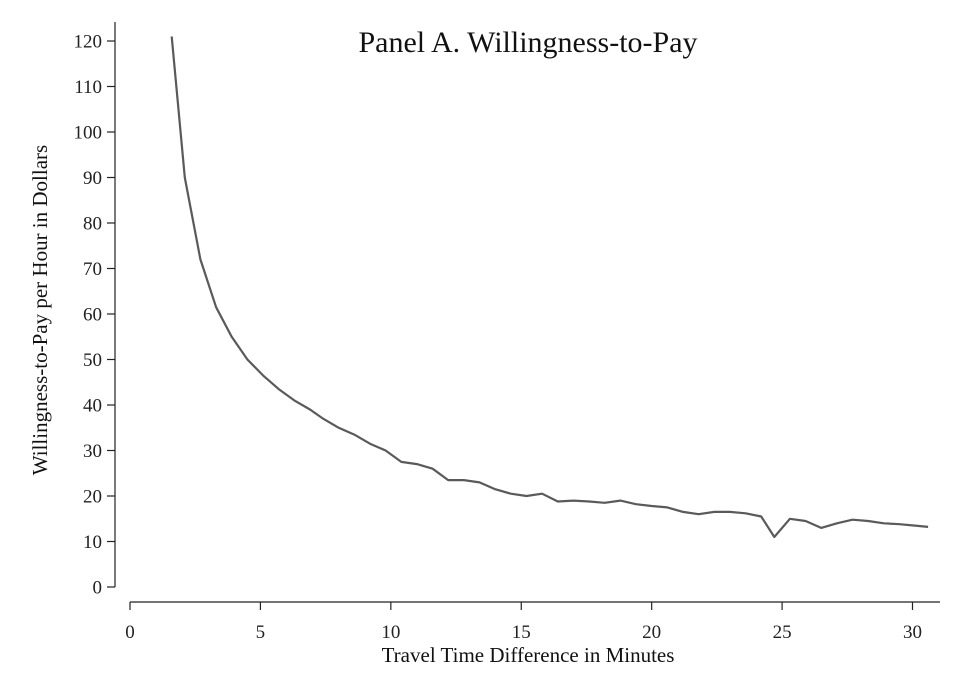 This screenshot has width=966, height=691. I want to click on y-tick-label: 80, so click(92, 224).